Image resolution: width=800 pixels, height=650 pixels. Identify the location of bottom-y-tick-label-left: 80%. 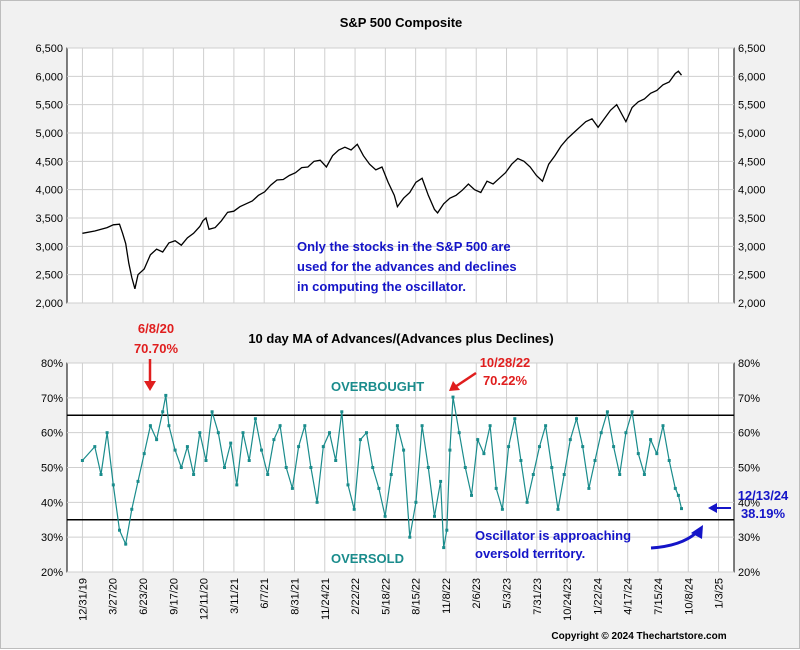
(52, 364).